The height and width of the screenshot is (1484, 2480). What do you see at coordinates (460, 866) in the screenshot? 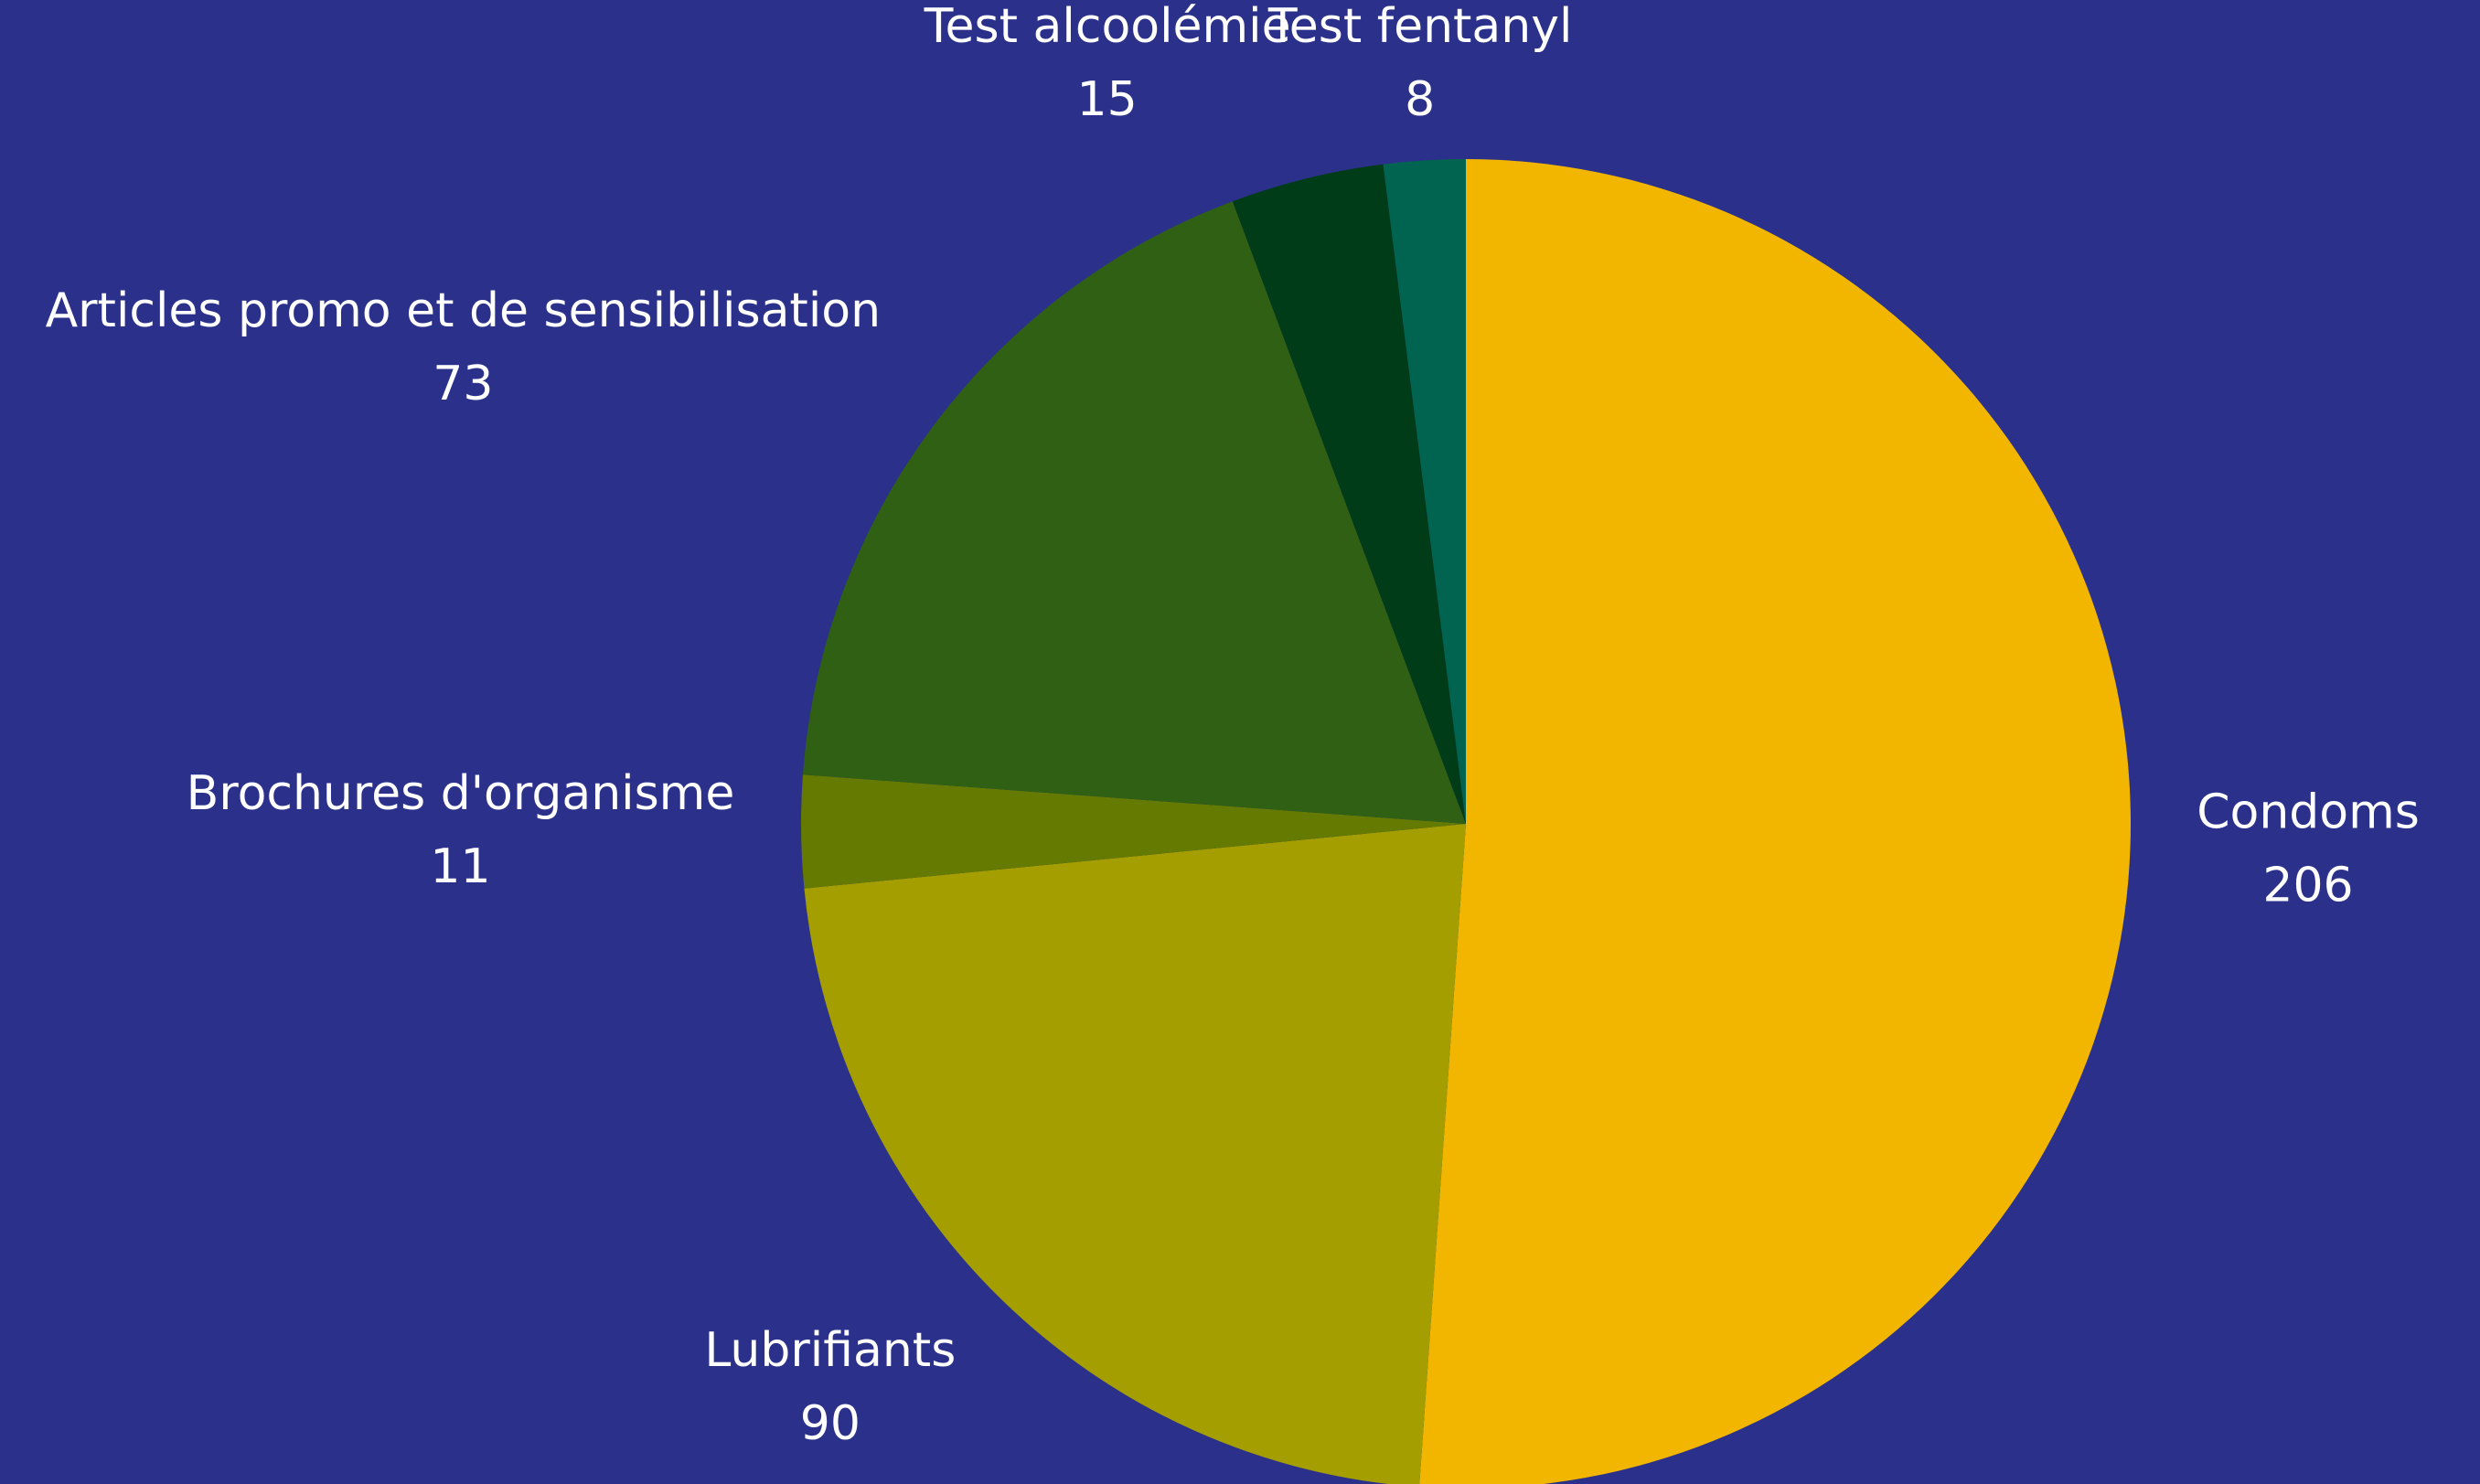
I see `slice-value: 11` at bounding box center [460, 866].